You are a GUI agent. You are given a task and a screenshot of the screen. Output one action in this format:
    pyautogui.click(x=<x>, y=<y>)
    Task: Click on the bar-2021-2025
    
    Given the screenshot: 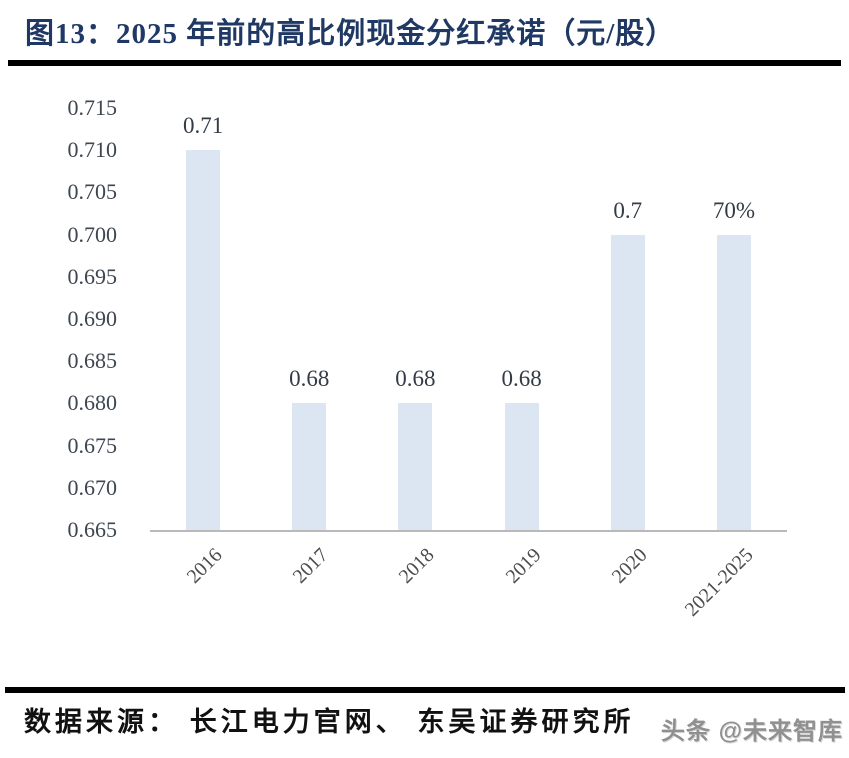 What is the action you would take?
    pyautogui.click(x=733, y=382)
    